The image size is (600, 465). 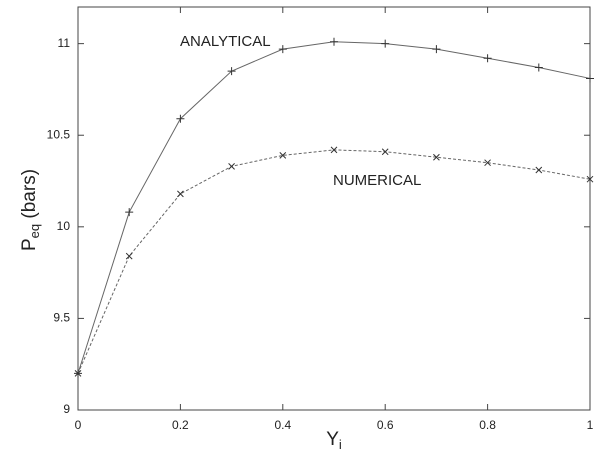 What do you see at coordinates (29, 244) in the screenshot?
I see `y-label-main: P` at bounding box center [29, 244].